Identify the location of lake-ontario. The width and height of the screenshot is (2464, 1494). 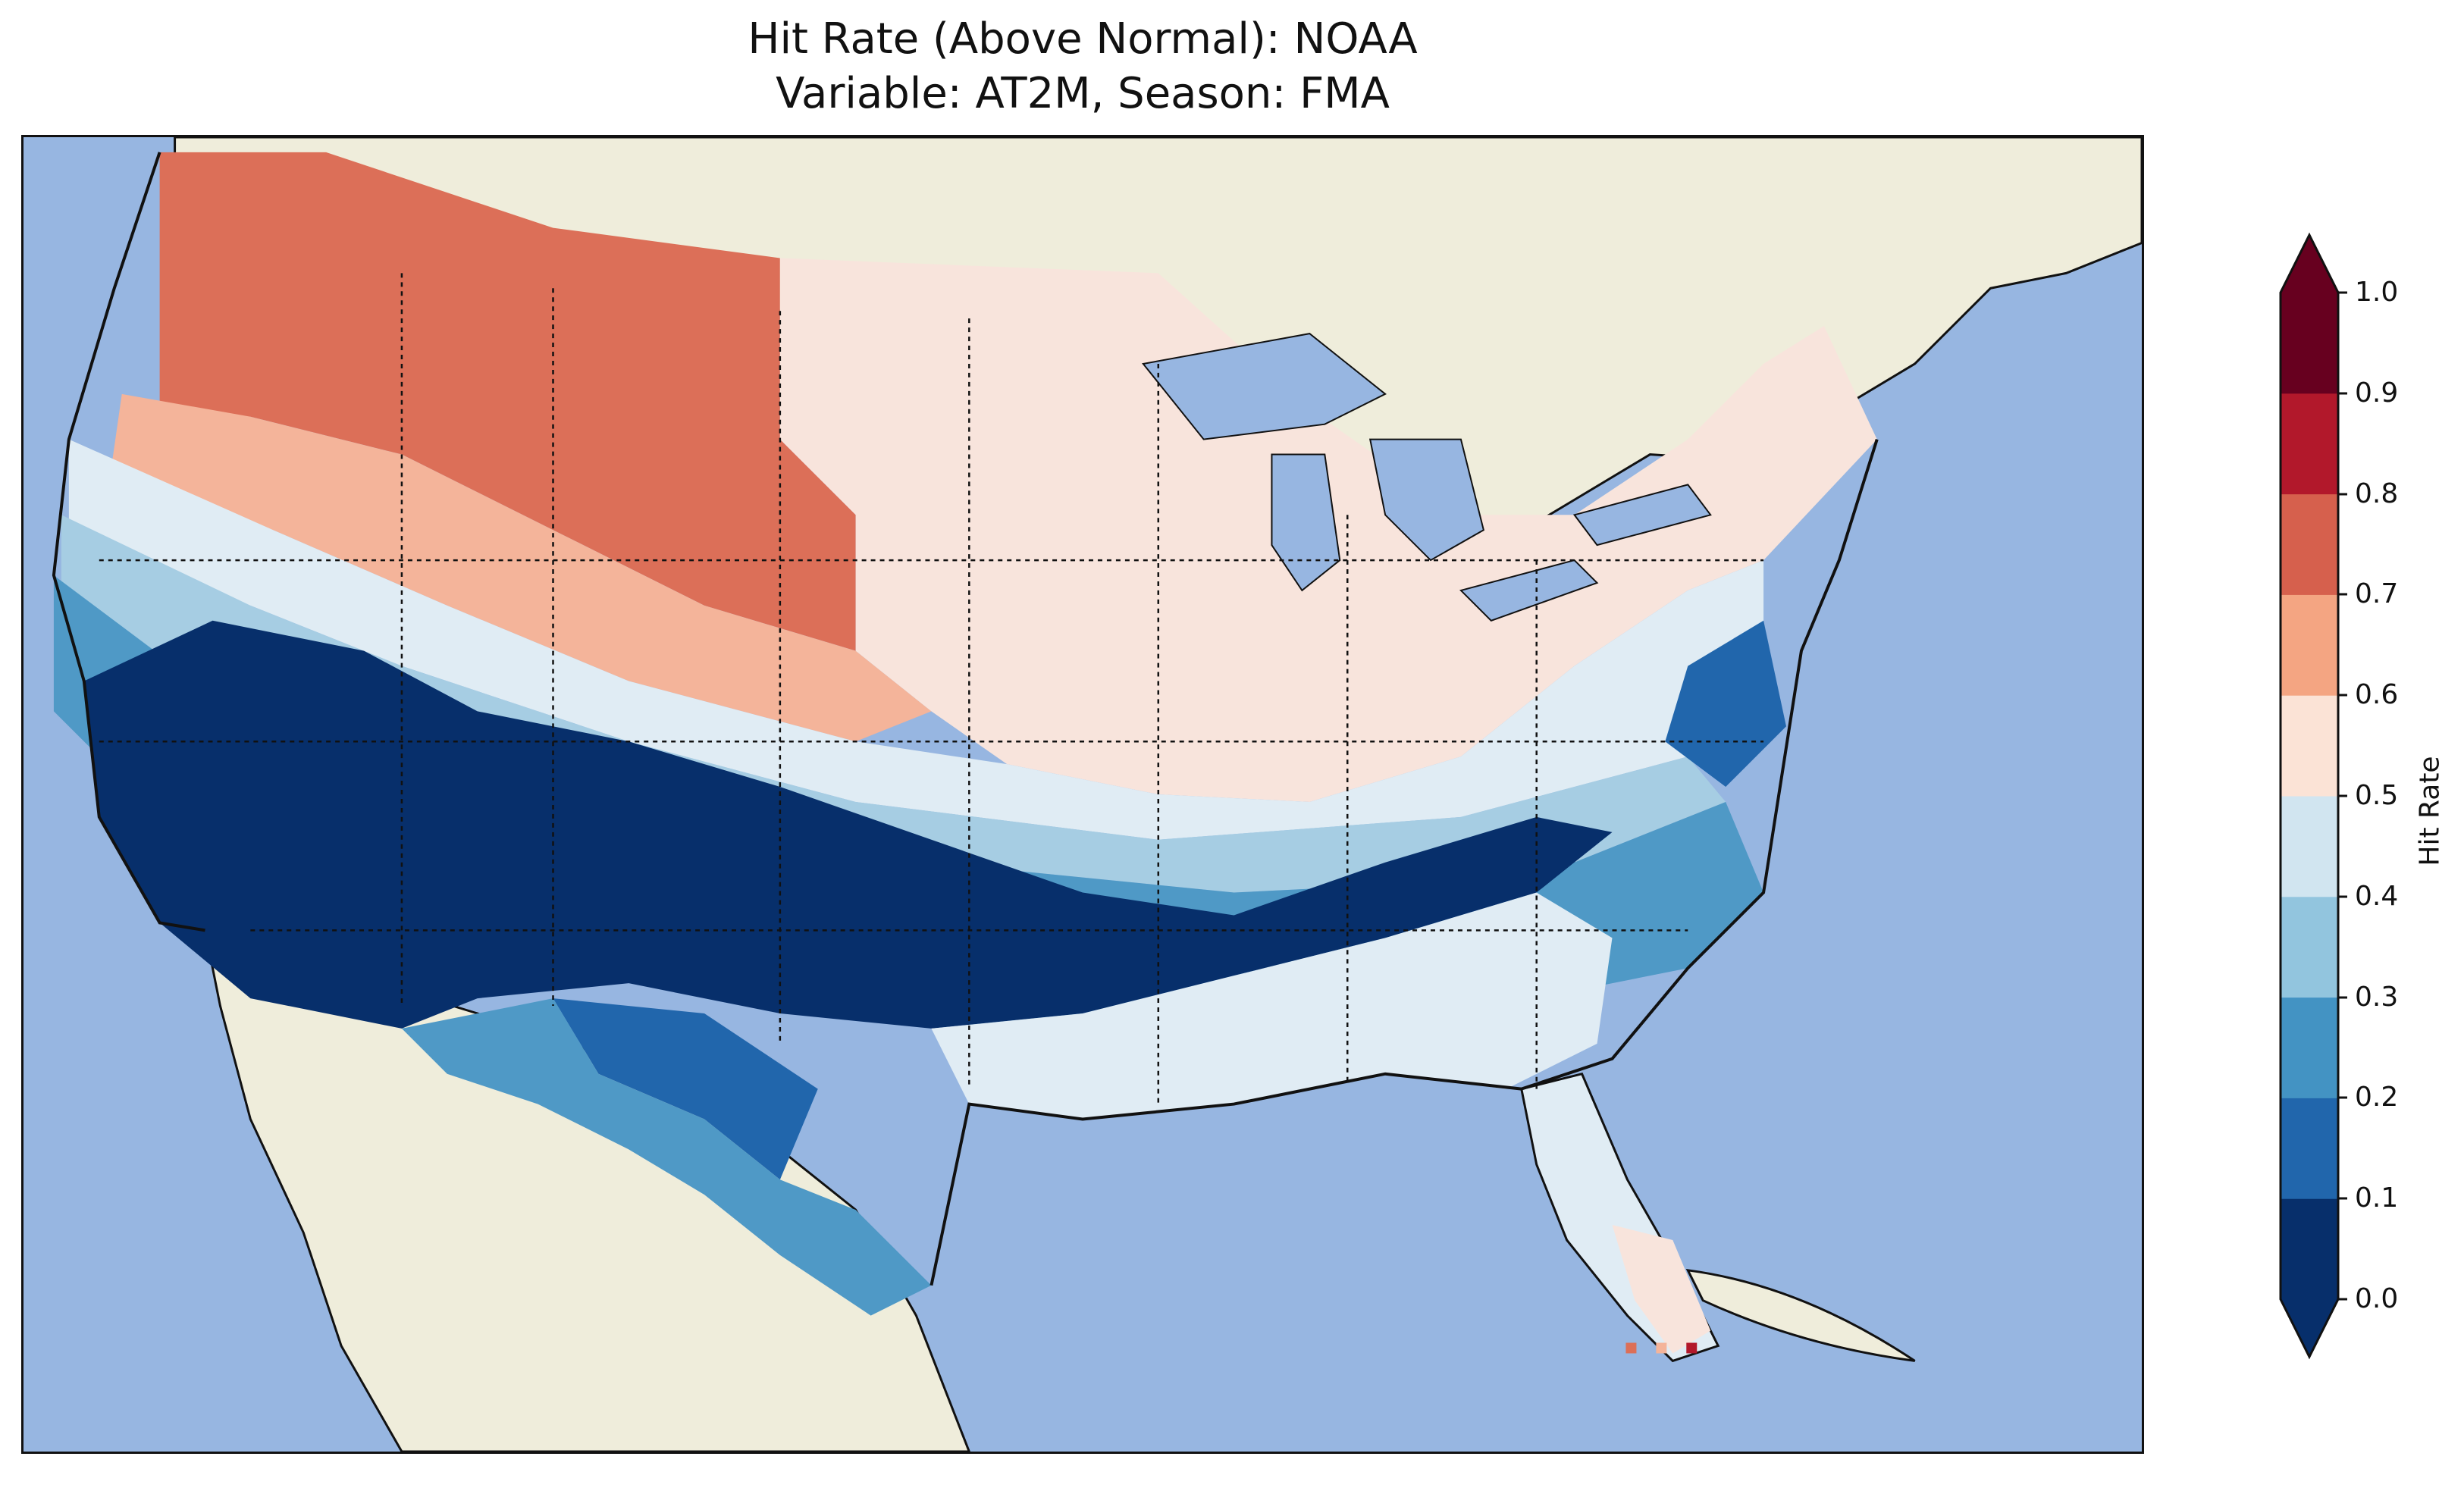
(1642, 515).